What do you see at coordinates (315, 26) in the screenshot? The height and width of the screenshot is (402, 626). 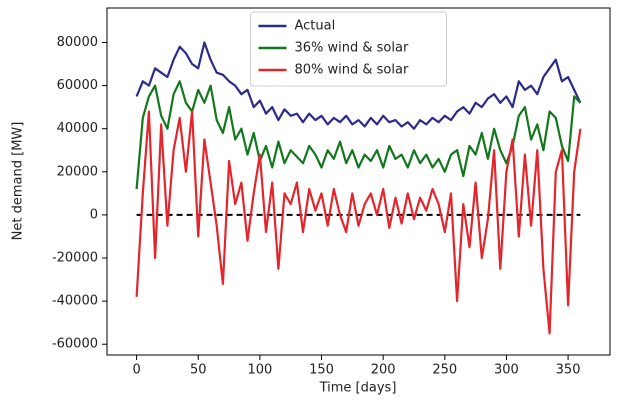 I see `legend-label: Actual` at bounding box center [315, 26].